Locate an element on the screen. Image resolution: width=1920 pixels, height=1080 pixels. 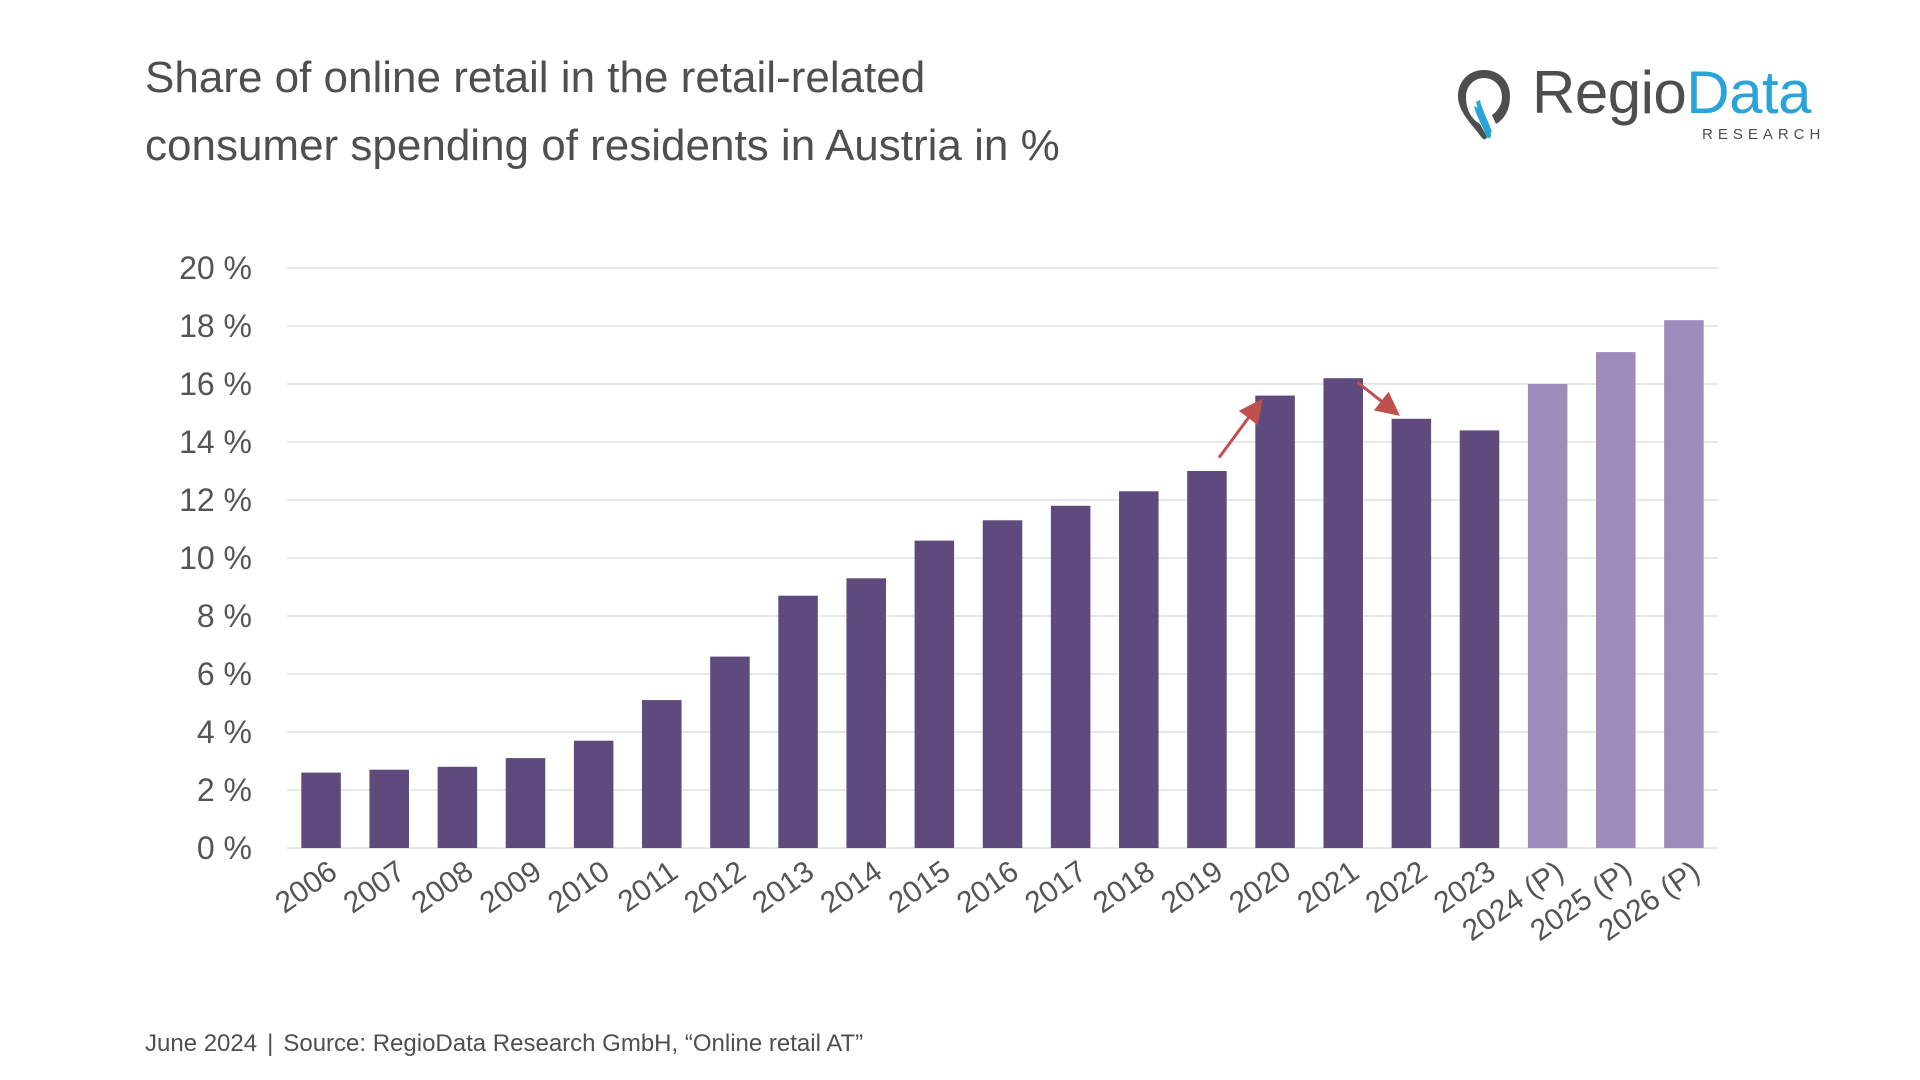
y-tick-label: 10 % is located at coordinates (215, 558).